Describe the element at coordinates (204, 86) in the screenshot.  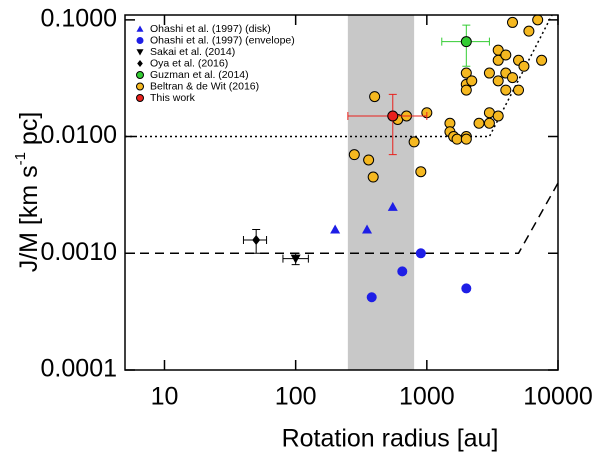
I see `legend-label: Beltran & de Wit (2016)` at that location.